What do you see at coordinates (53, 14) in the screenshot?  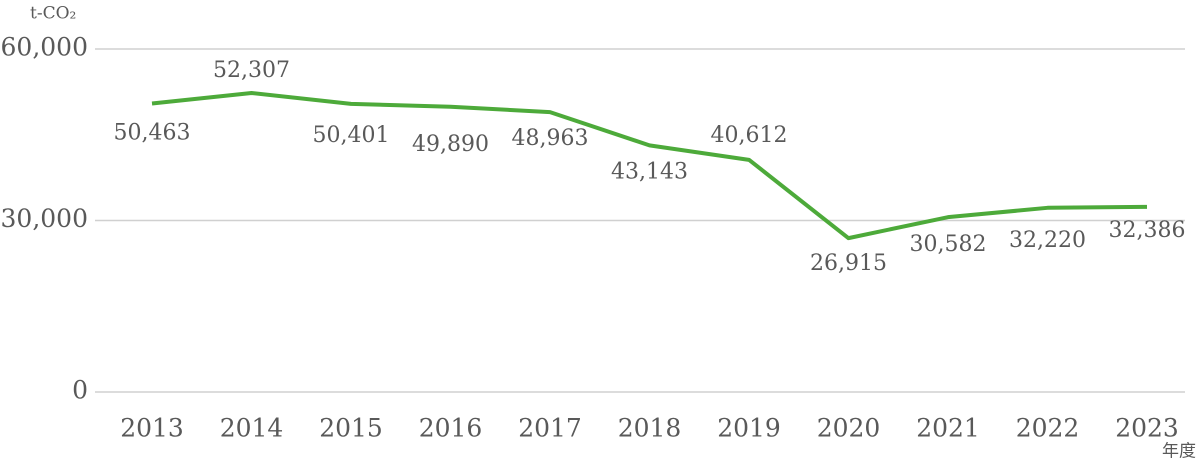 I see `y-axis-label: t-CO₂` at bounding box center [53, 14].